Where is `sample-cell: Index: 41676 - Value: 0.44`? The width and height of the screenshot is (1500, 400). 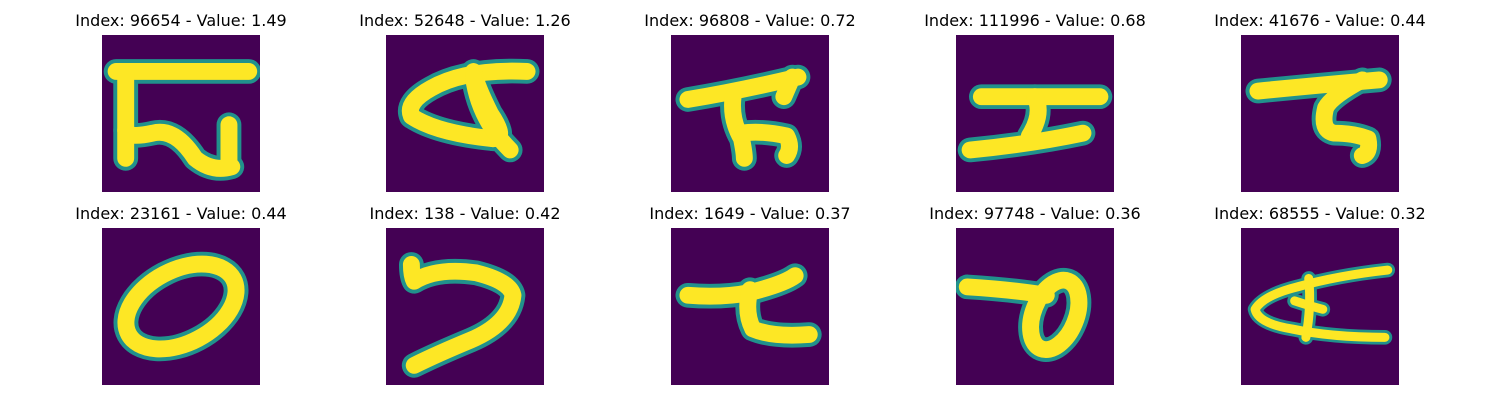
sample-cell: Index: 41676 - Value: 0.44 is located at coordinates (1320, 96).